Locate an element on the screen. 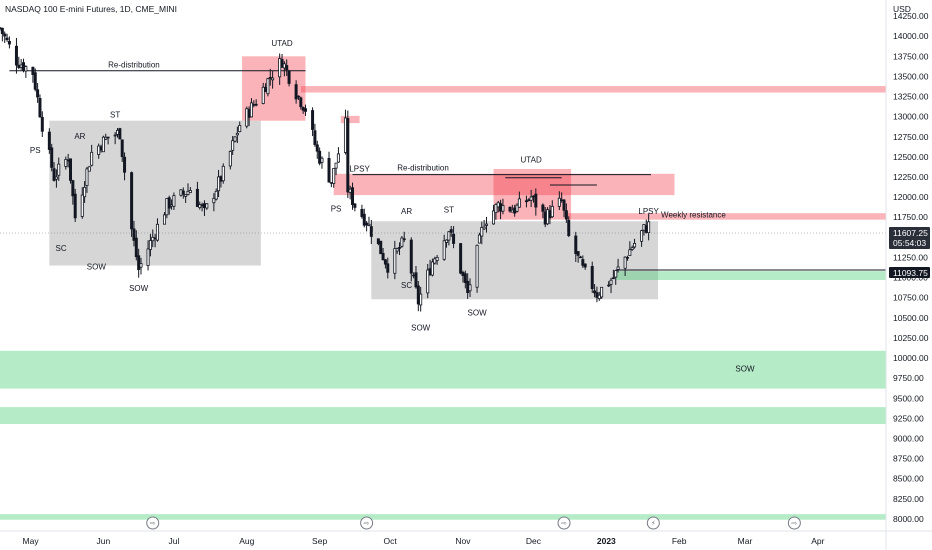 This screenshot has height=550, width=932. annotation-st: ST is located at coordinates (115, 114).